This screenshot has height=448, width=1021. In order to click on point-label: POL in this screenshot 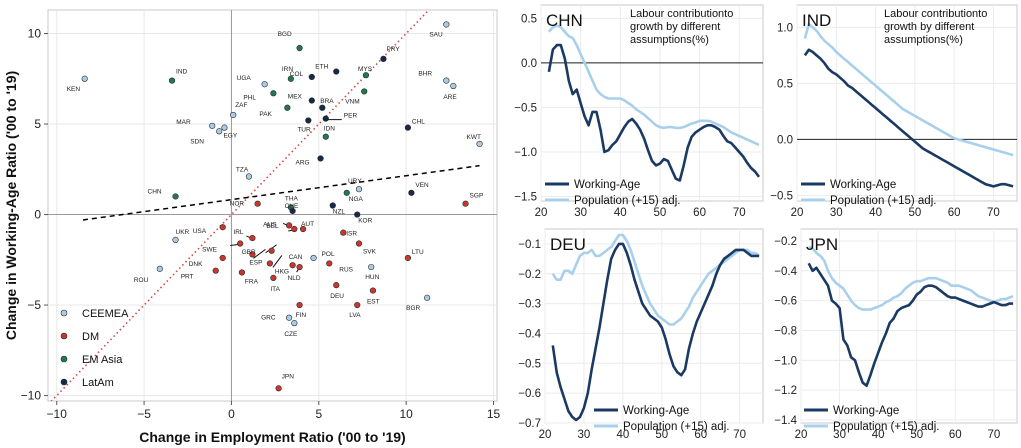, I will do `click(328, 254)`.